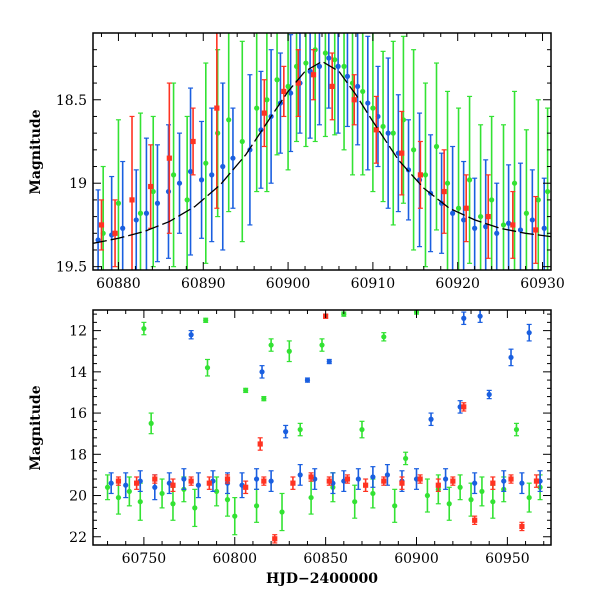 The image size is (600, 600). Describe the element at coordinates (373, 284) in the screenshot. I see `top-x-tick-label: 60910` at that location.